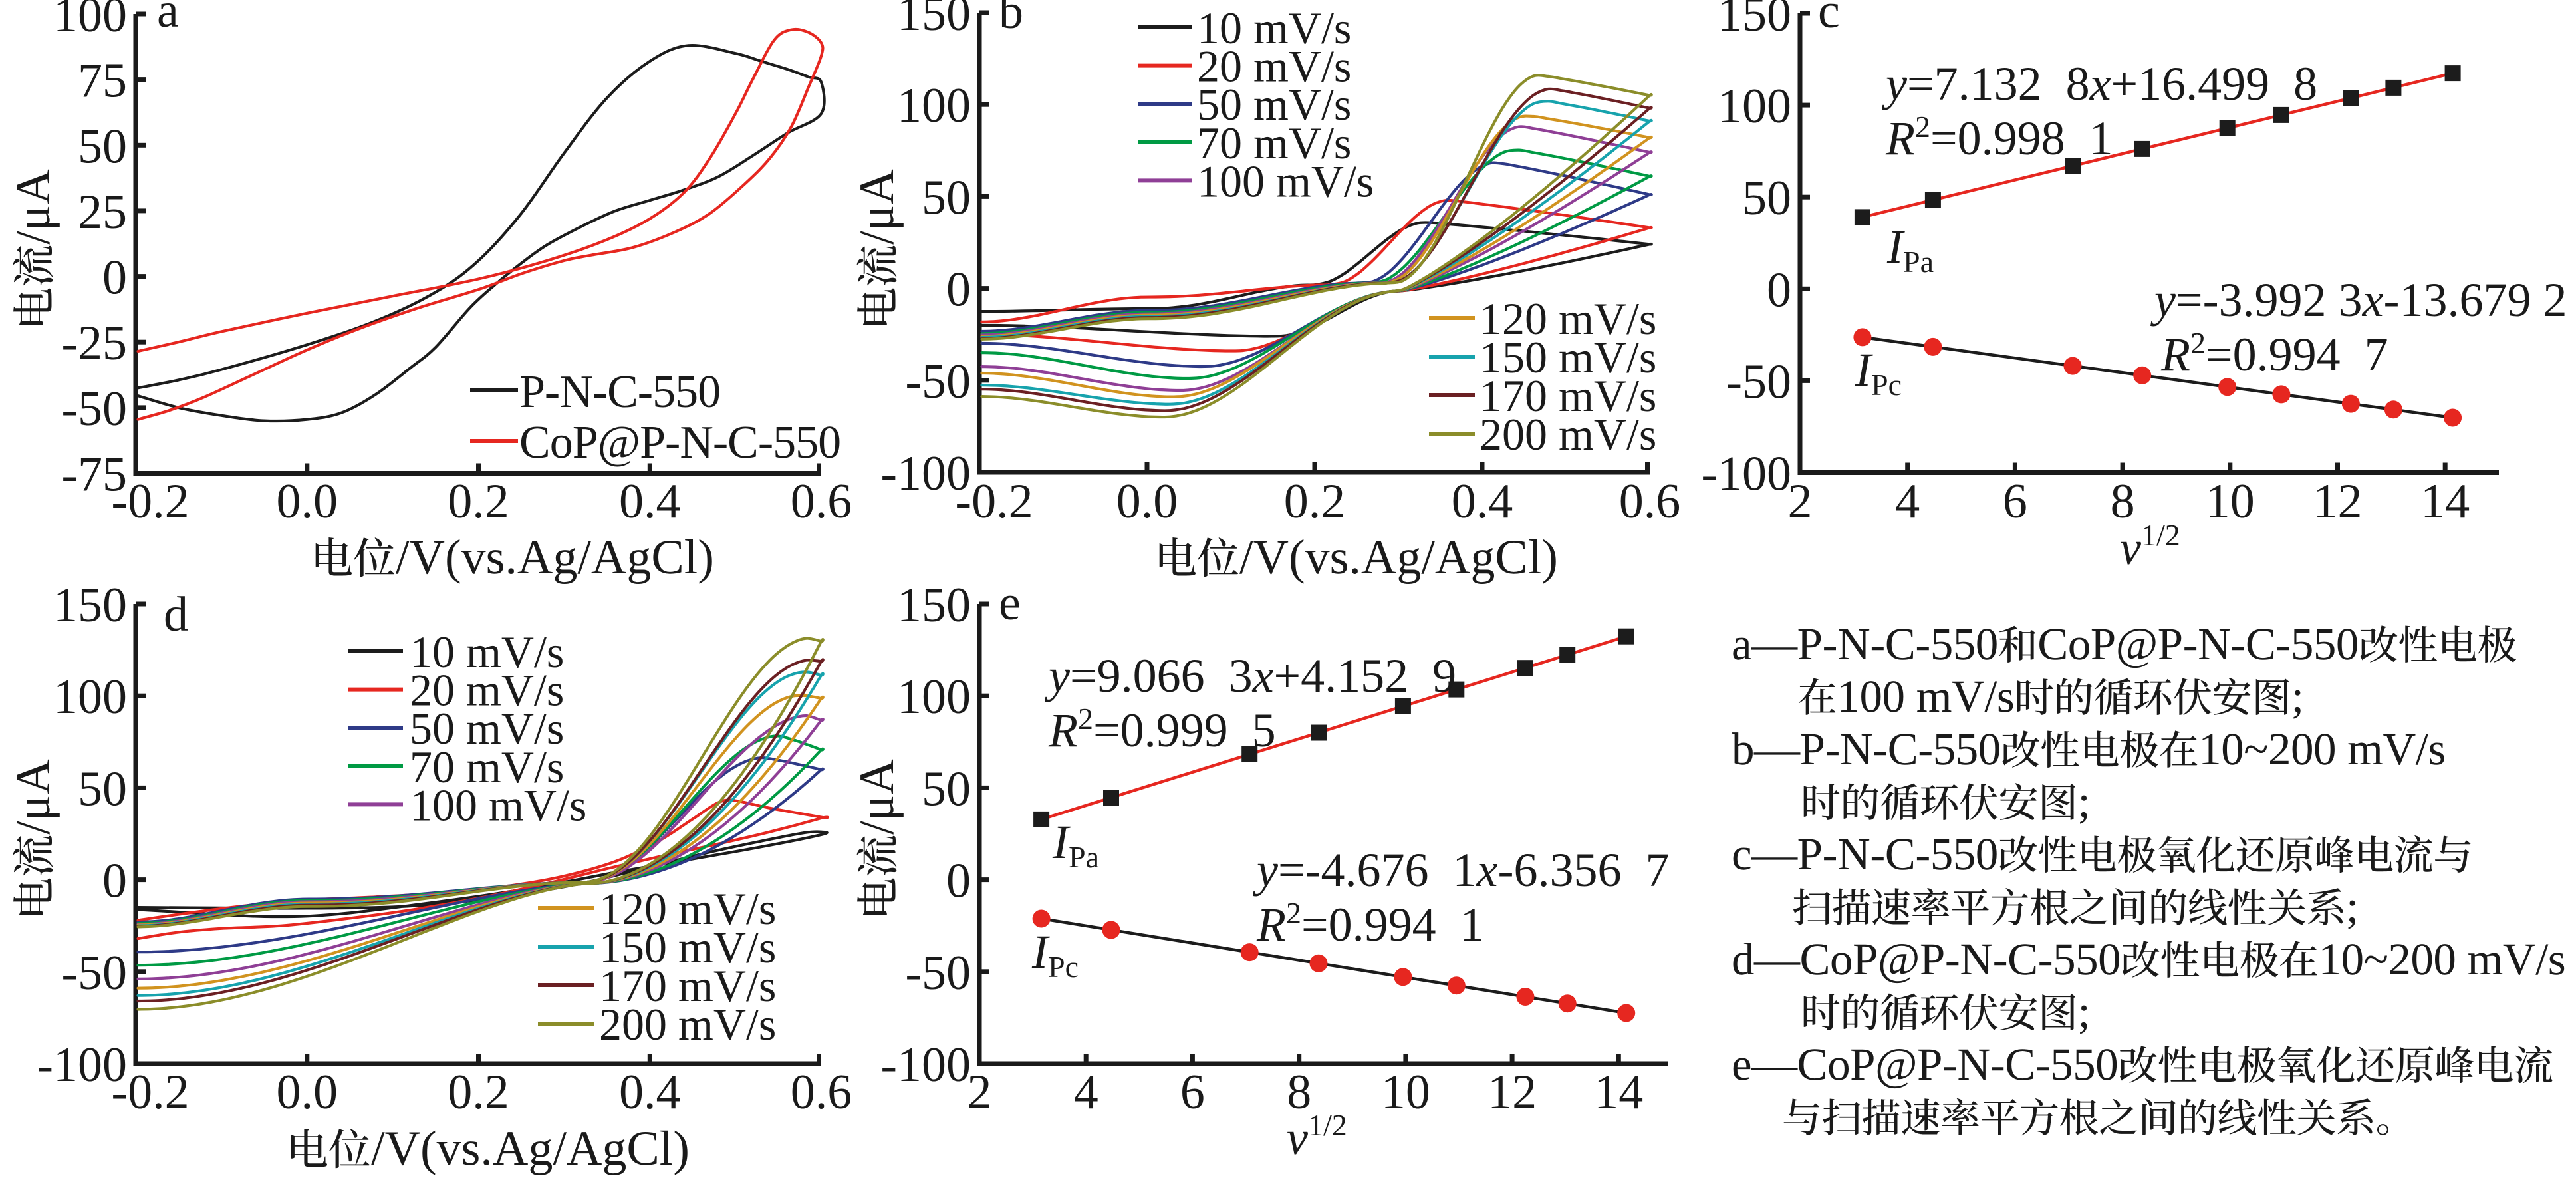  What do you see at coordinates (2274, 353) in the screenshot?
I see `svg-text: R2=0.994 7` at bounding box center [2274, 353].